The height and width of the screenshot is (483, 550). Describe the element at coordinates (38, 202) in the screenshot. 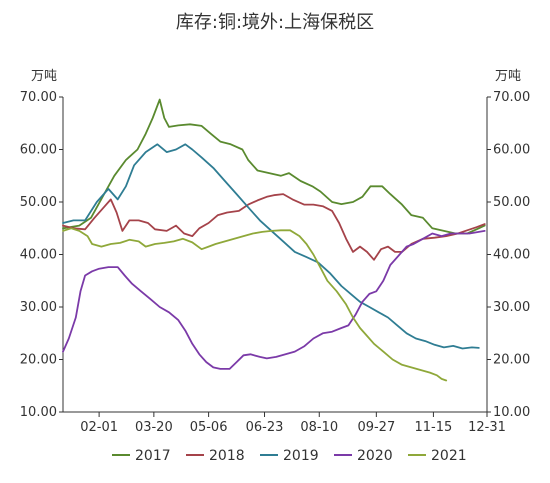

I see `y-tick-label-left: 50.00` at that location.